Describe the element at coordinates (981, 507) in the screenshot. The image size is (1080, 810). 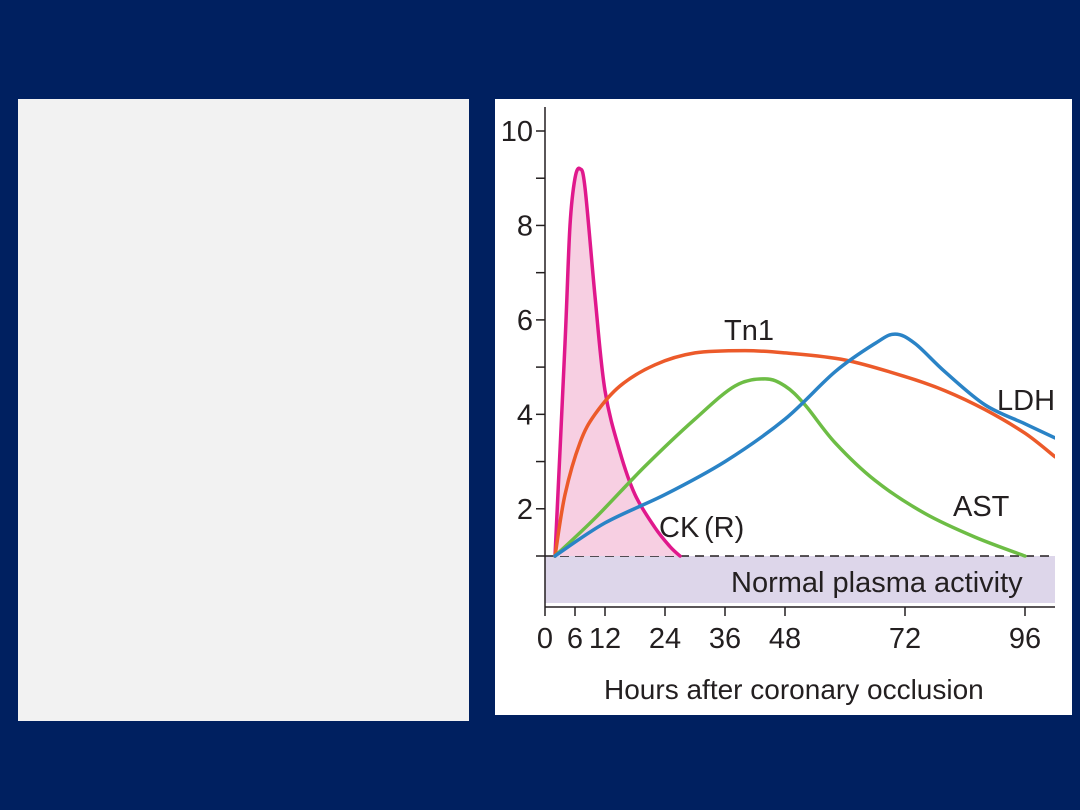
I see `series-label-ast: AST` at that location.